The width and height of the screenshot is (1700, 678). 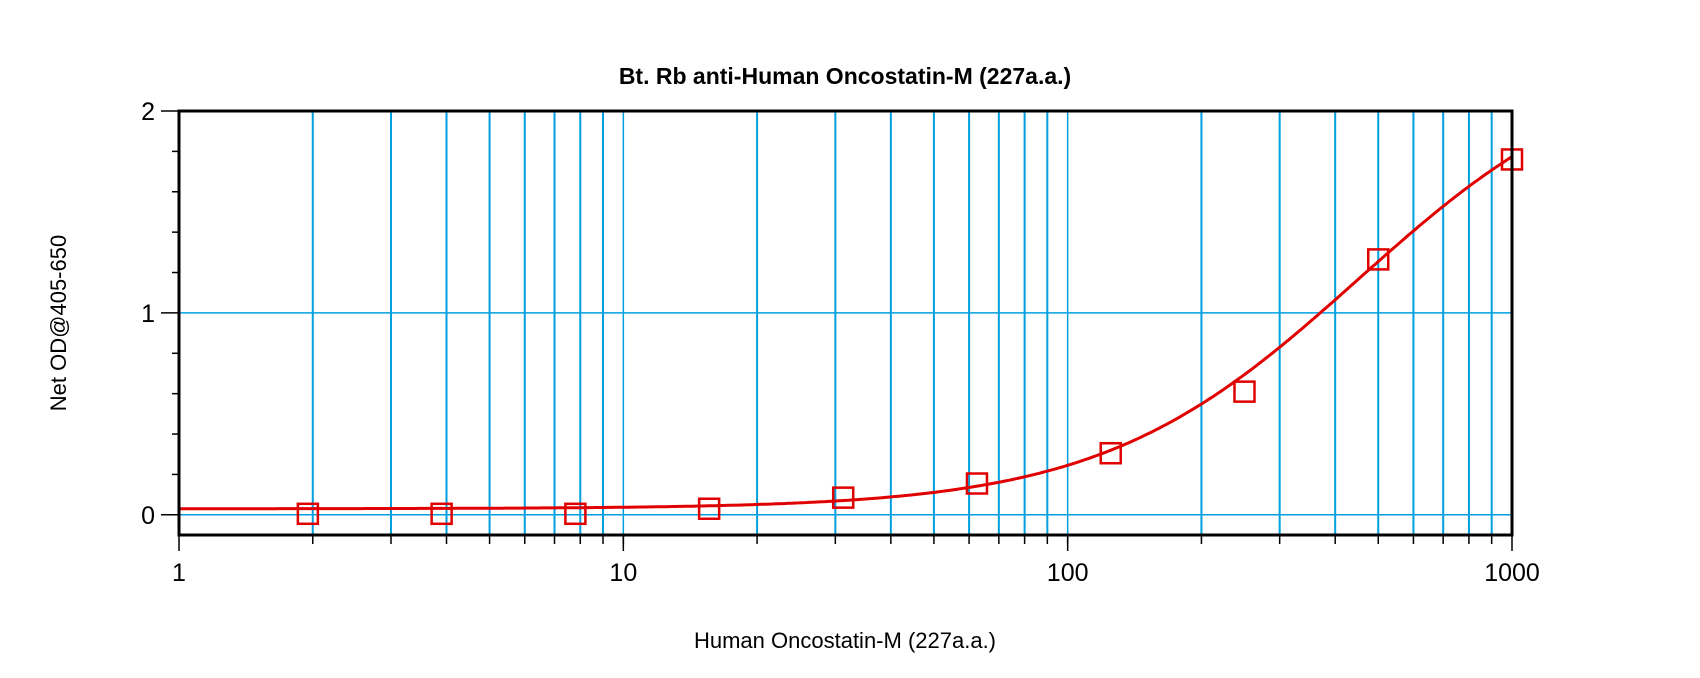 What do you see at coordinates (148, 112) in the screenshot?
I see `y-tick-label: 2` at bounding box center [148, 112].